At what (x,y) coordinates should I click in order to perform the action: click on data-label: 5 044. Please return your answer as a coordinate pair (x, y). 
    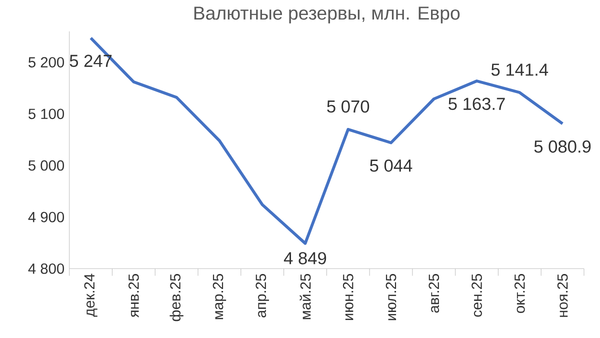
    Looking at the image, I should click on (391, 165).